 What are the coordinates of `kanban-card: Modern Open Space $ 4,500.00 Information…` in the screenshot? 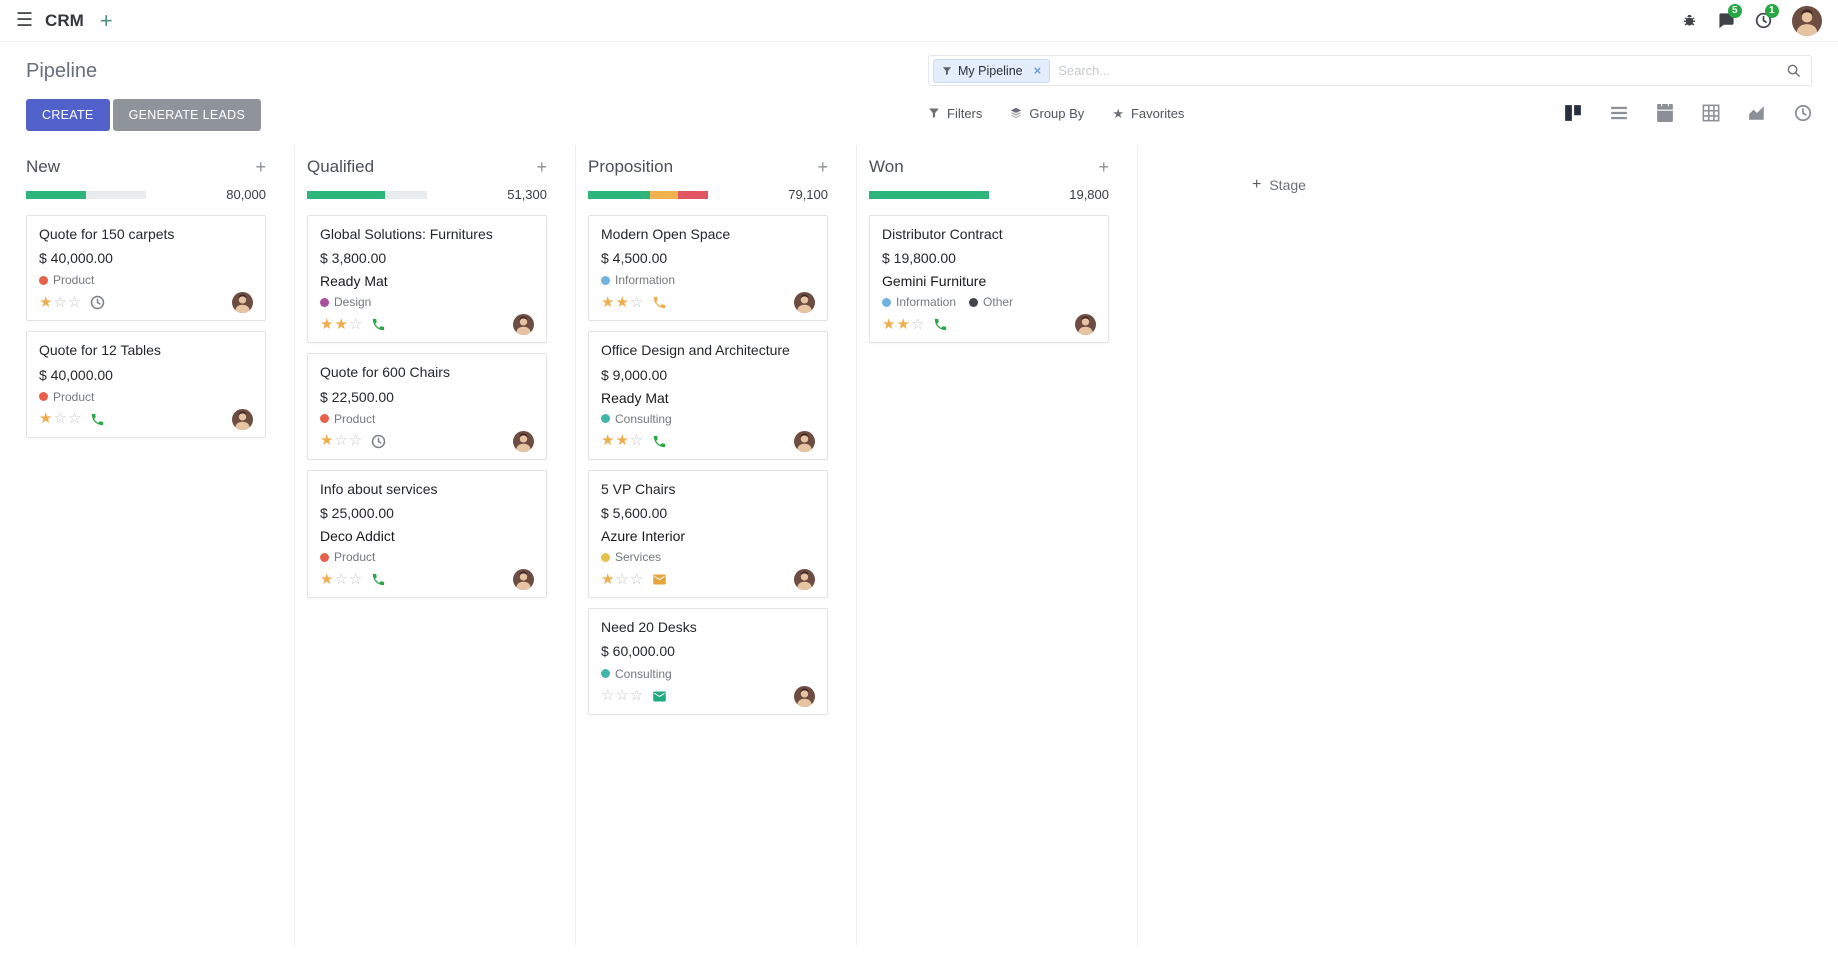 It's located at (708, 268).